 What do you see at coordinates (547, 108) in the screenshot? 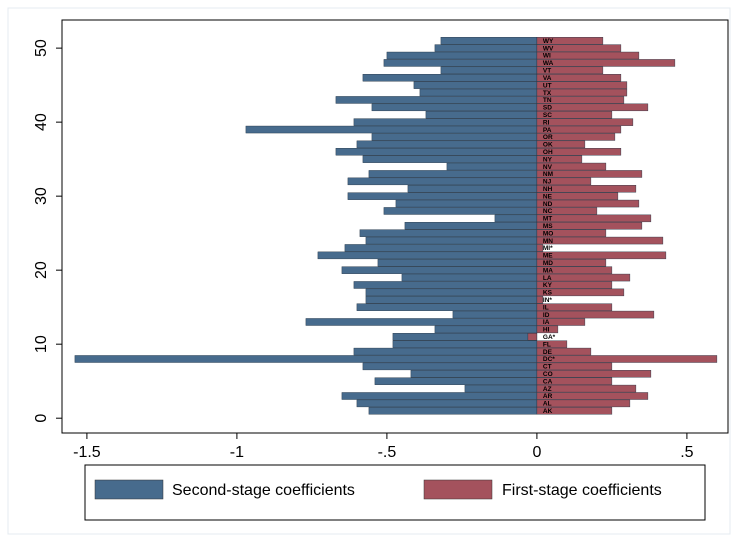
I see `state-label: SD` at bounding box center [547, 108].